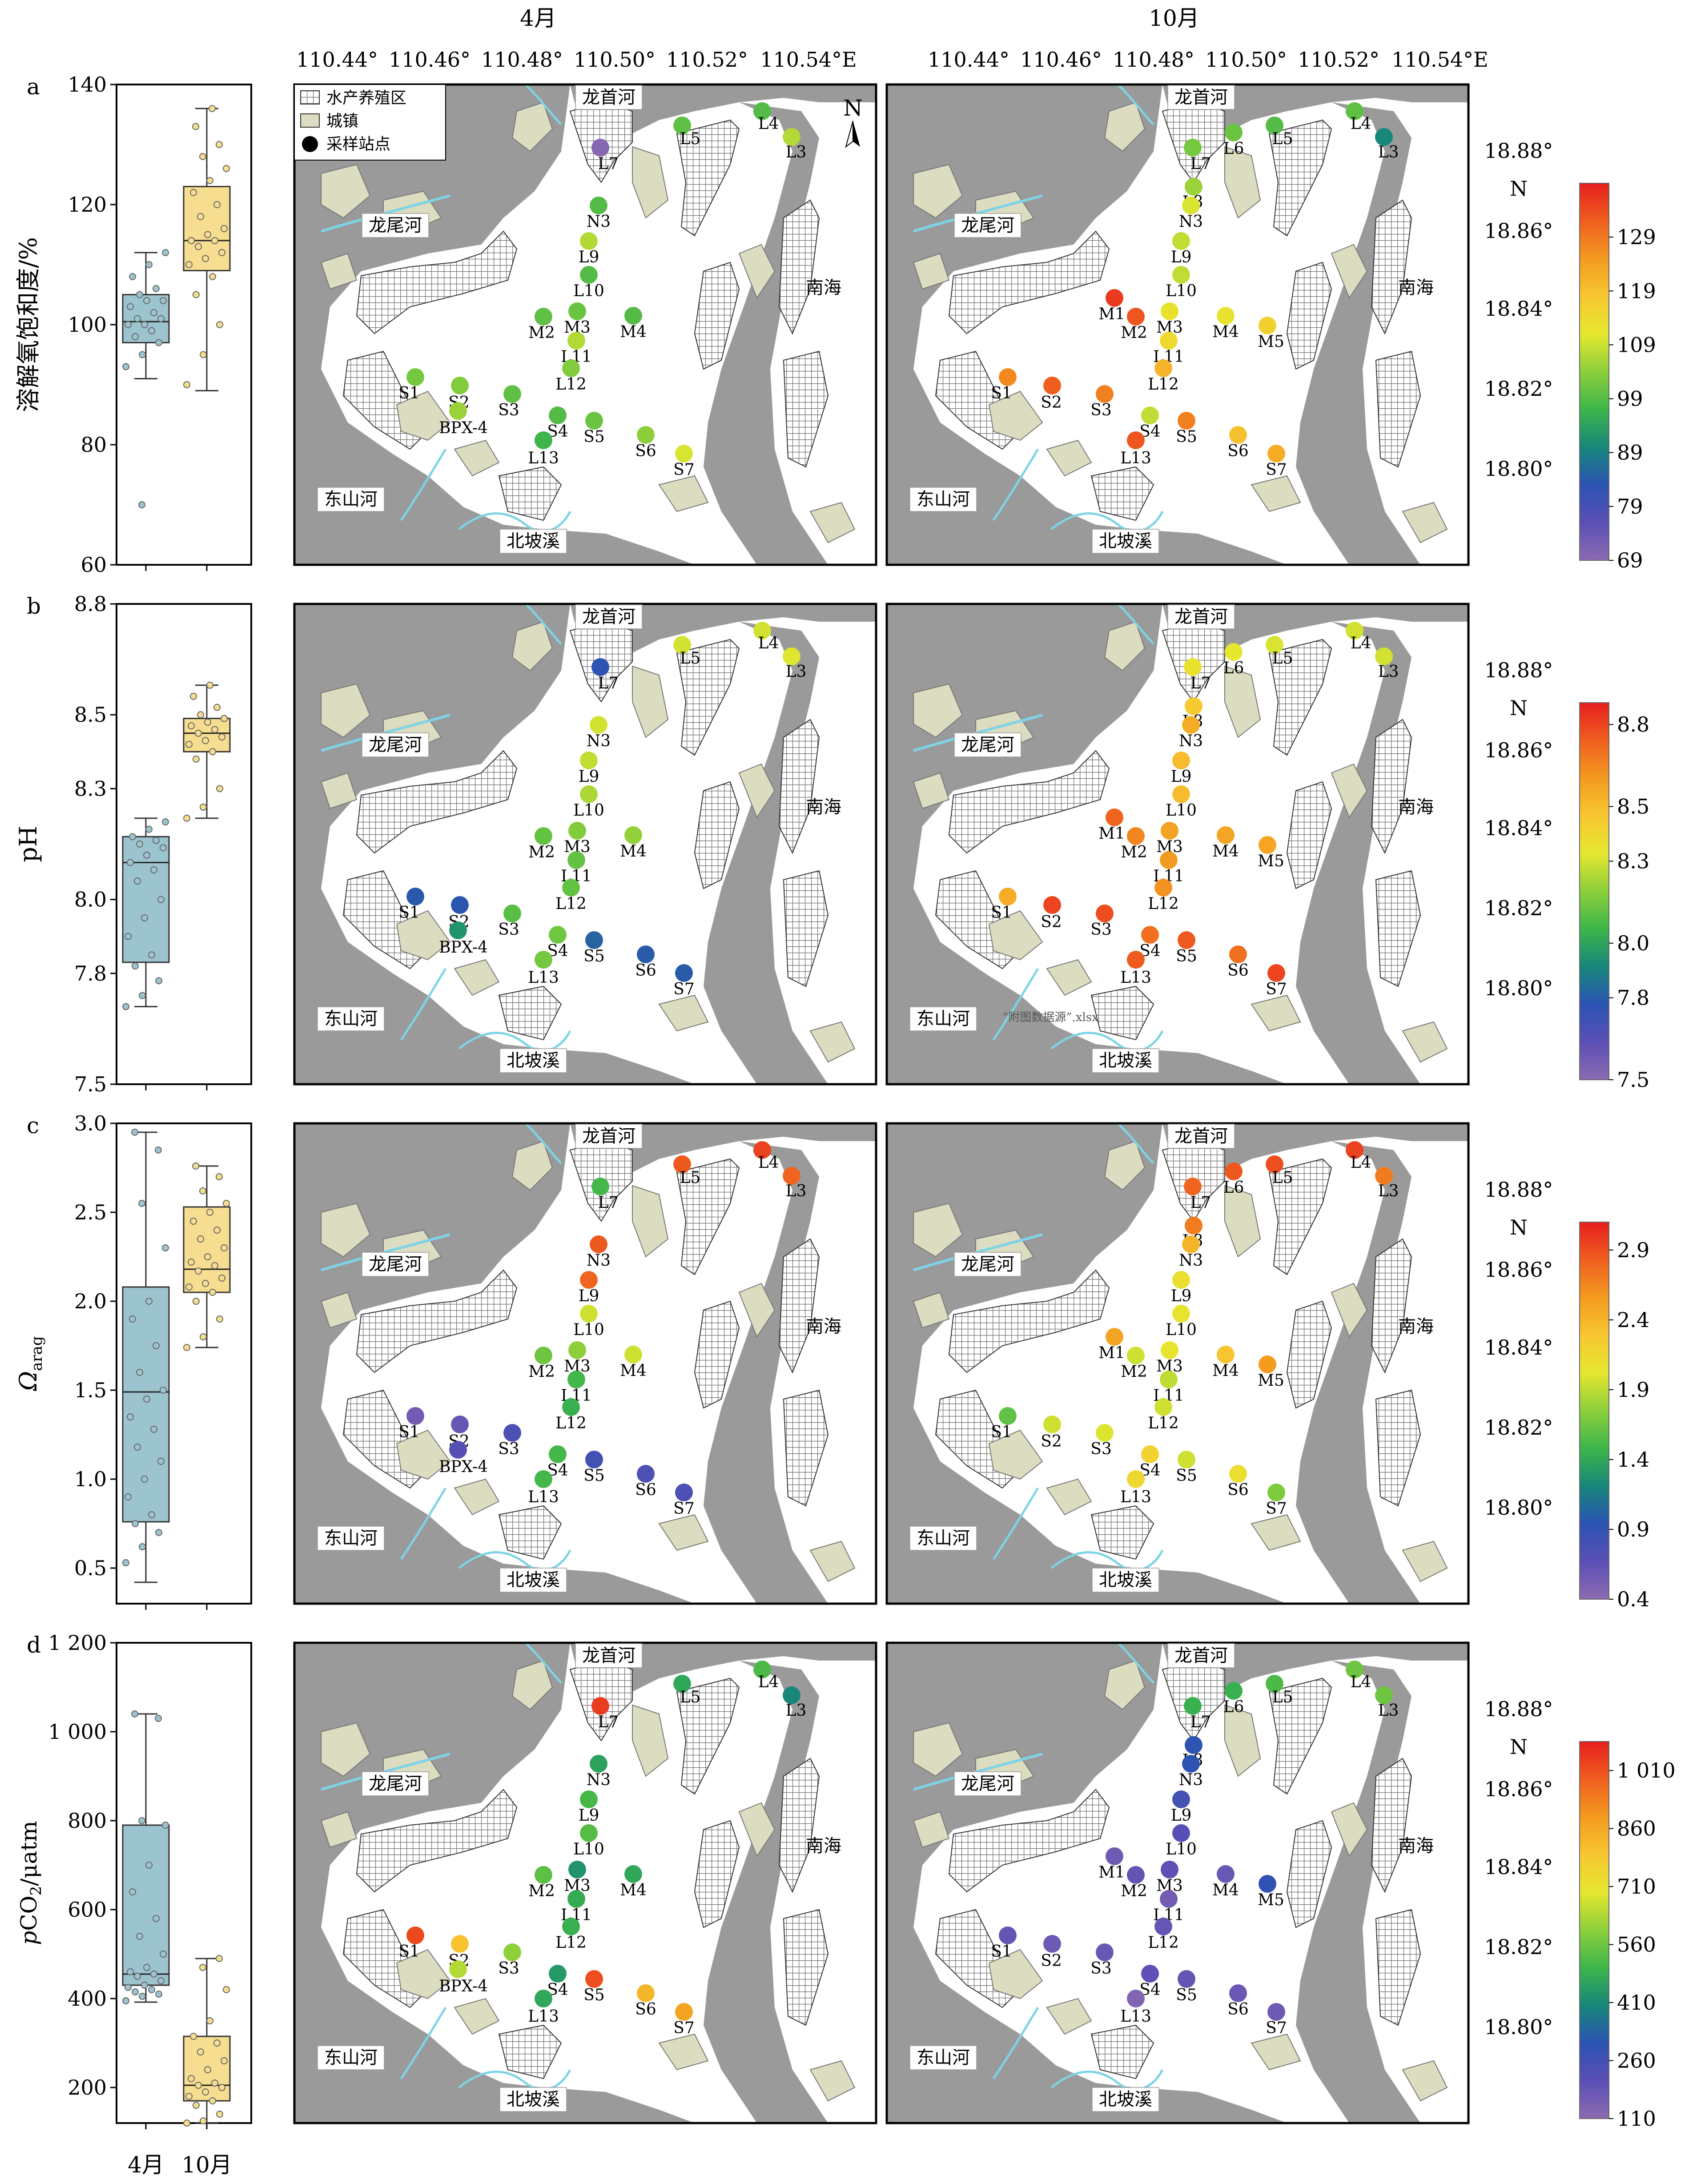  Describe the element at coordinates (206, 2165) in the screenshot. I see `box-xlabel-october: 10月` at that location.